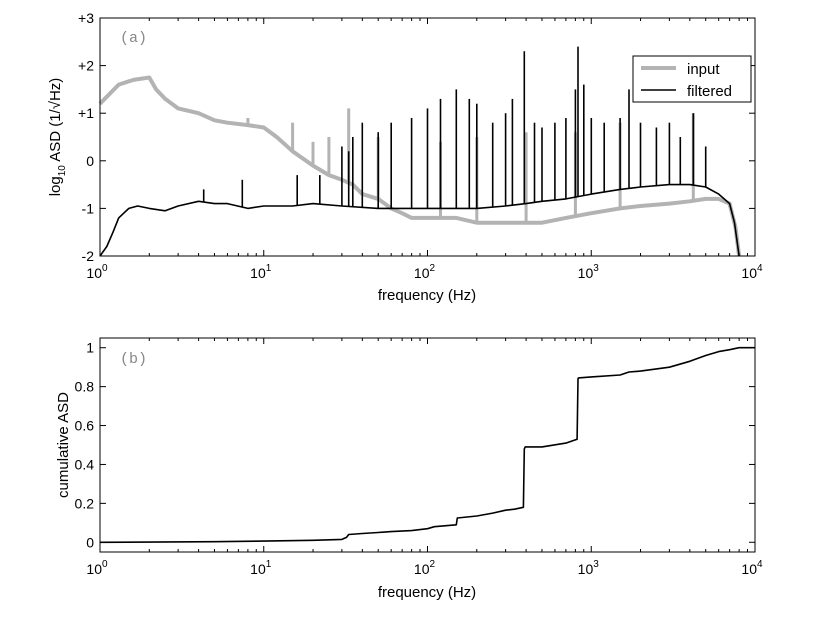  I want to click on panel-a-label: (a), so click(133, 38).